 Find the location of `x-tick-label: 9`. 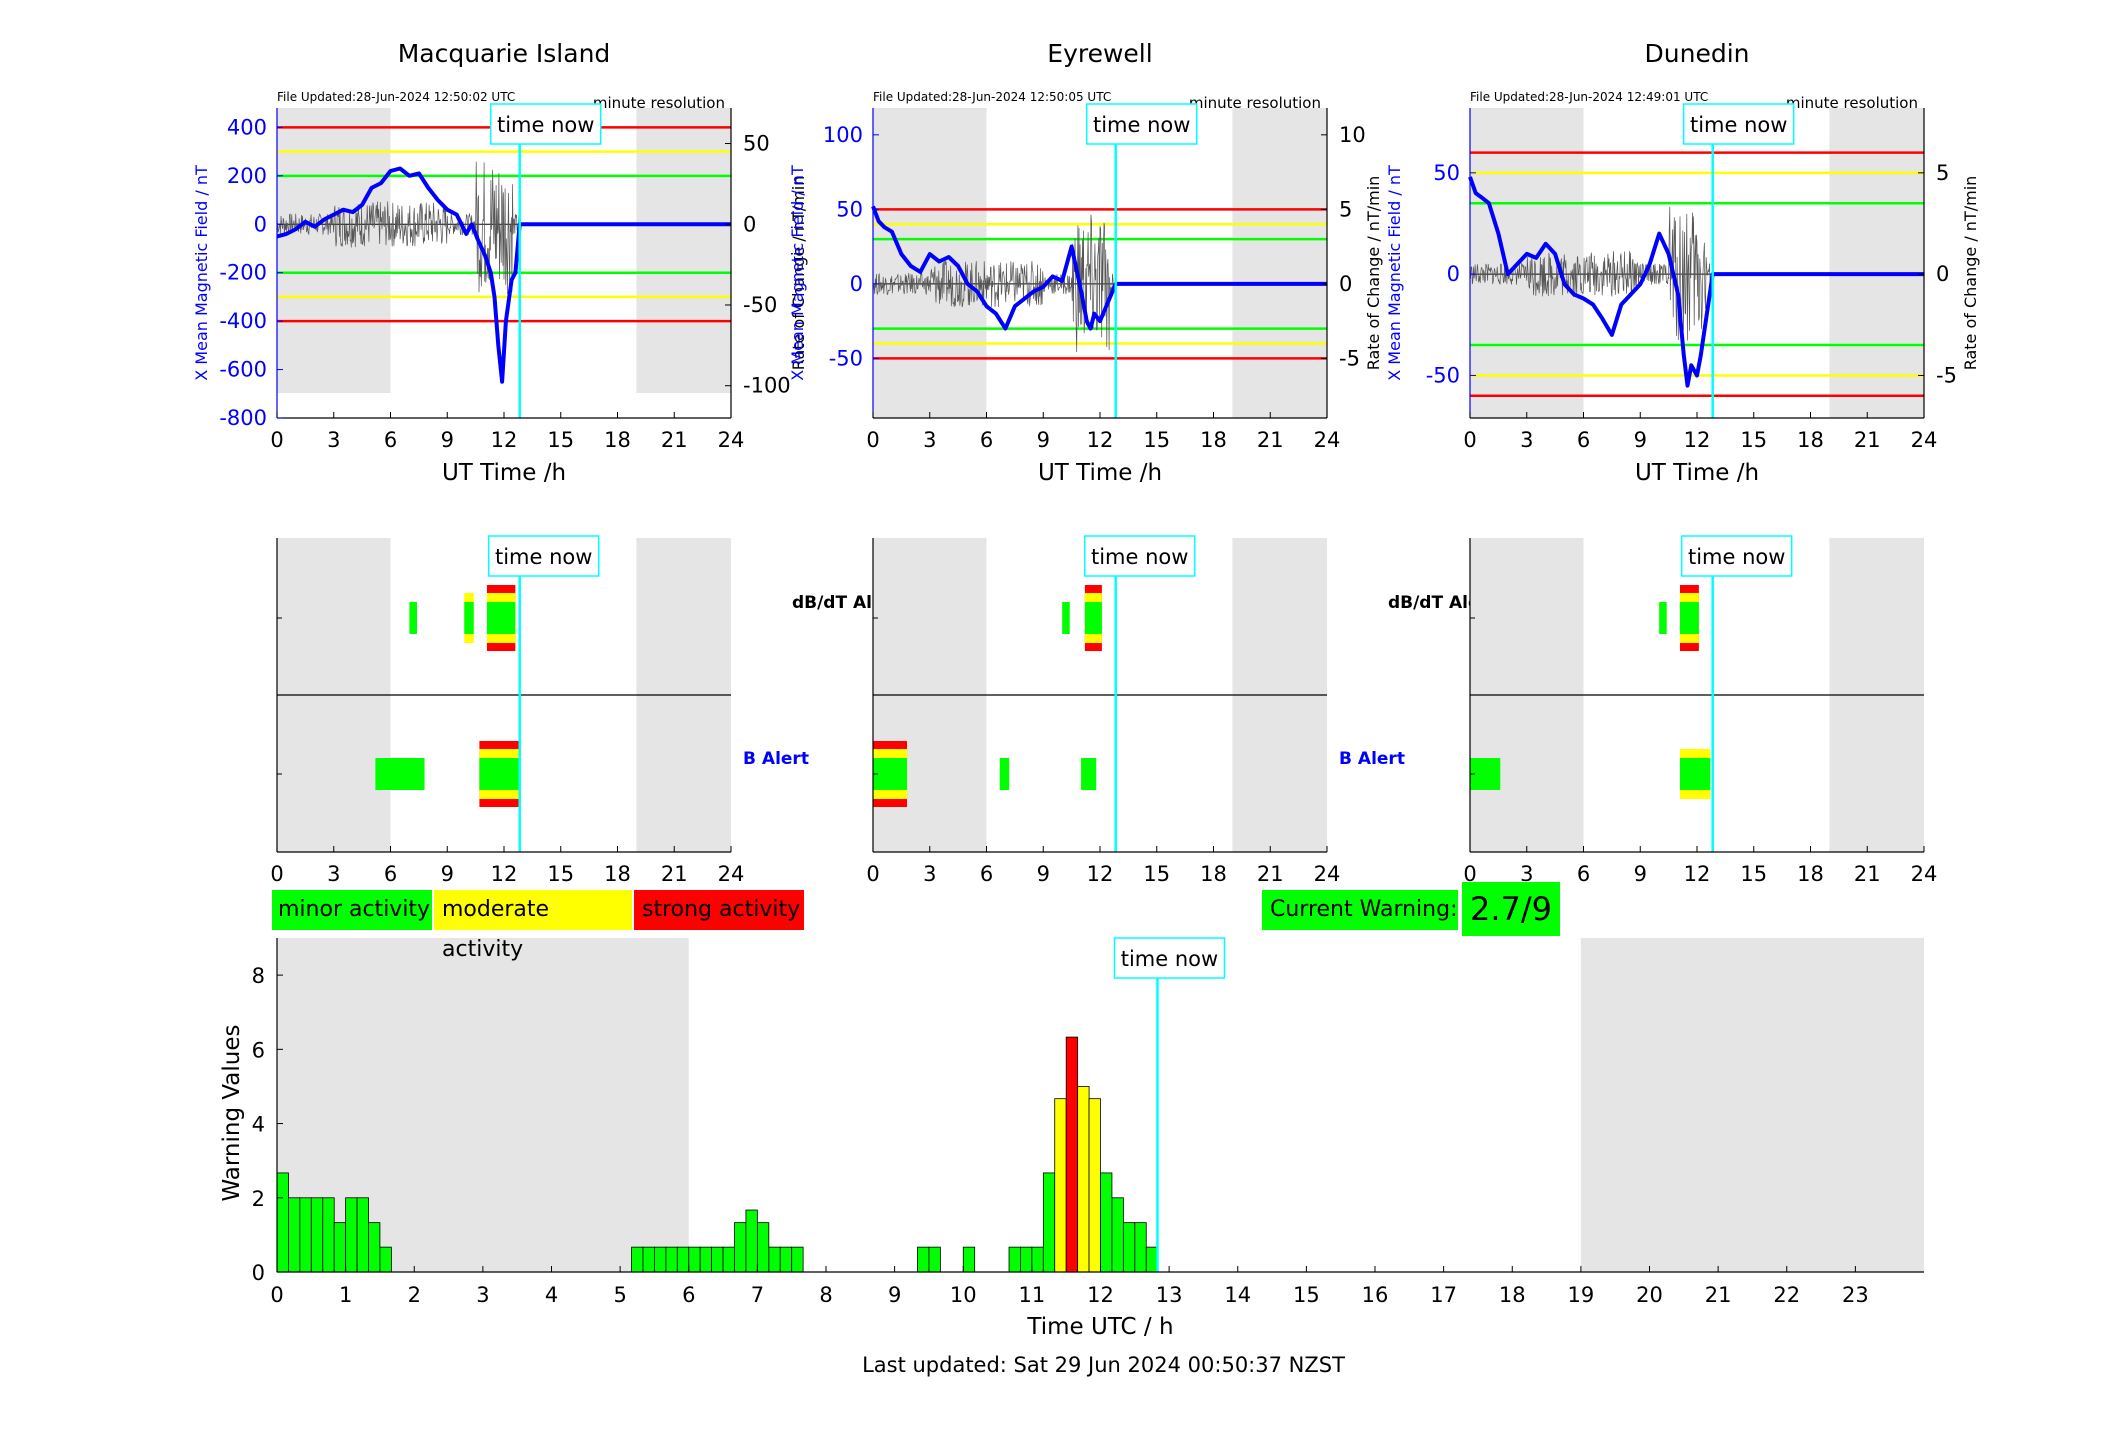

x-tick-label: 9 is located at coordinates (894, 1295).